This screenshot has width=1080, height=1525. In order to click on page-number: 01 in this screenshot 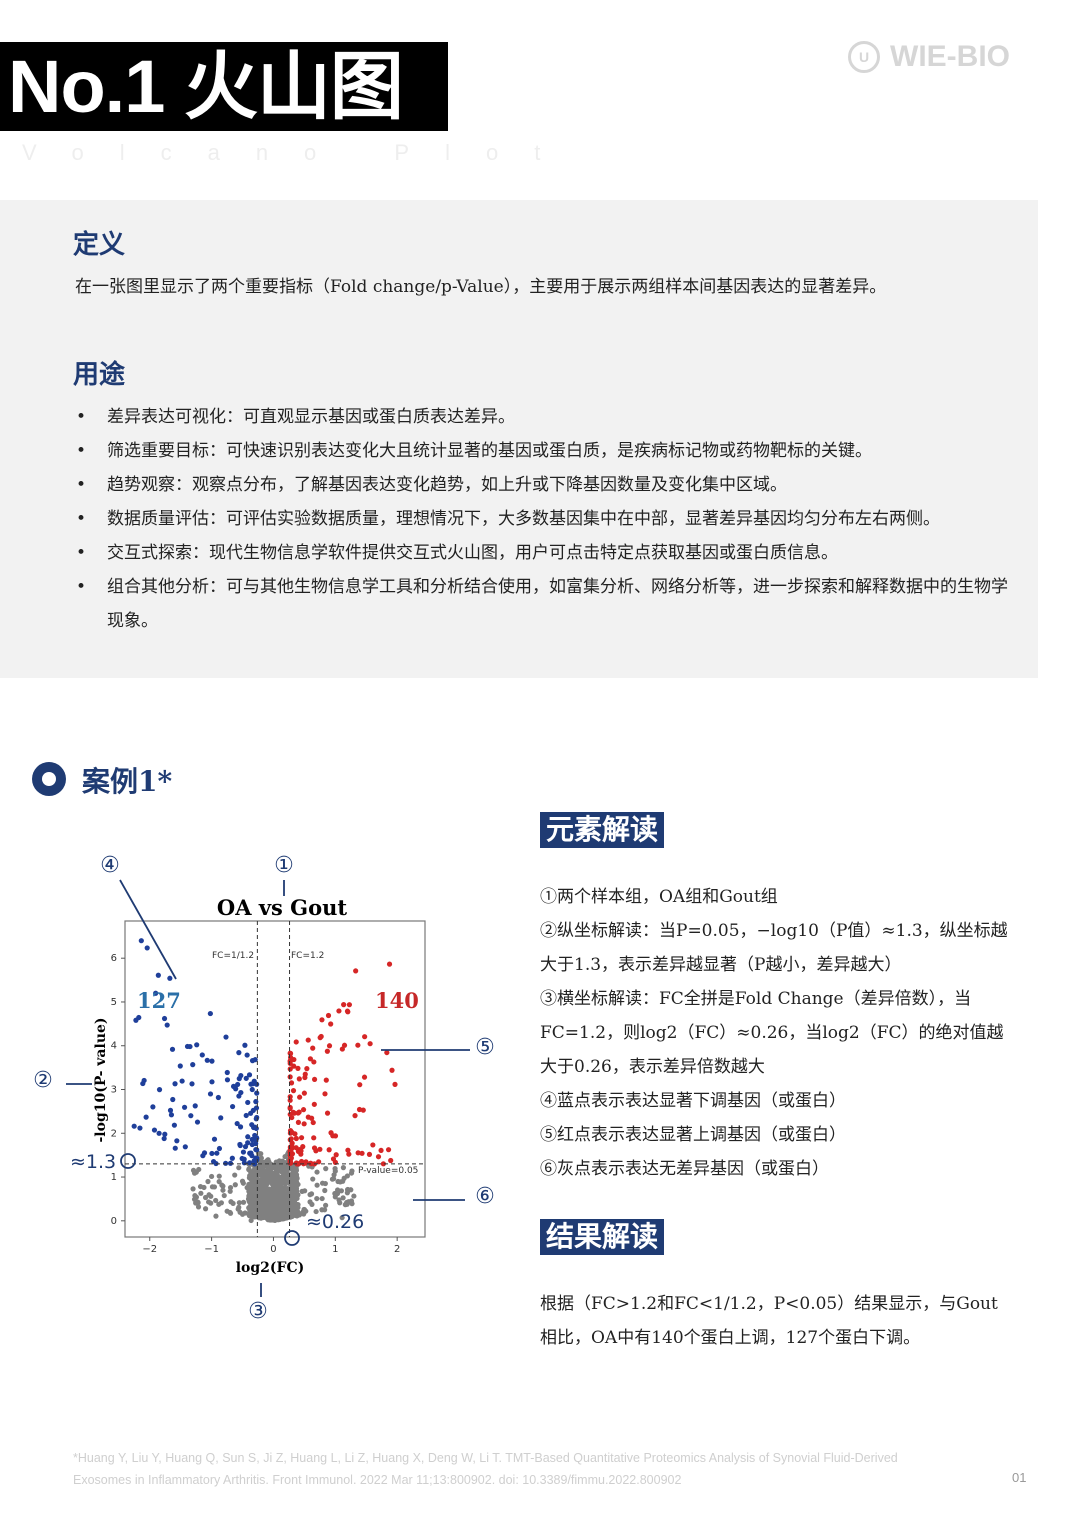, I will do `click(1019, 1477)`.